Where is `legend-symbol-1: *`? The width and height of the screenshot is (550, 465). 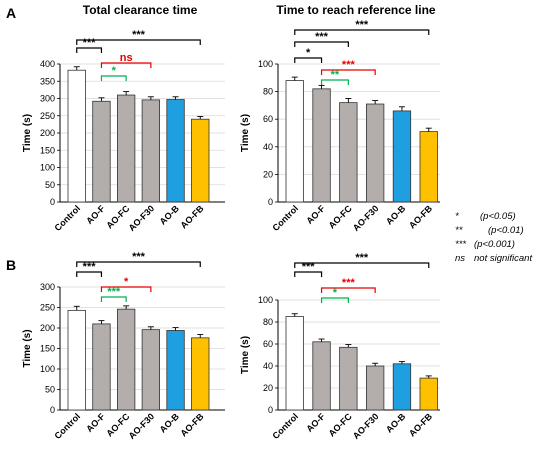
legend-symbol-1: * is located at coordinates (457, 216).